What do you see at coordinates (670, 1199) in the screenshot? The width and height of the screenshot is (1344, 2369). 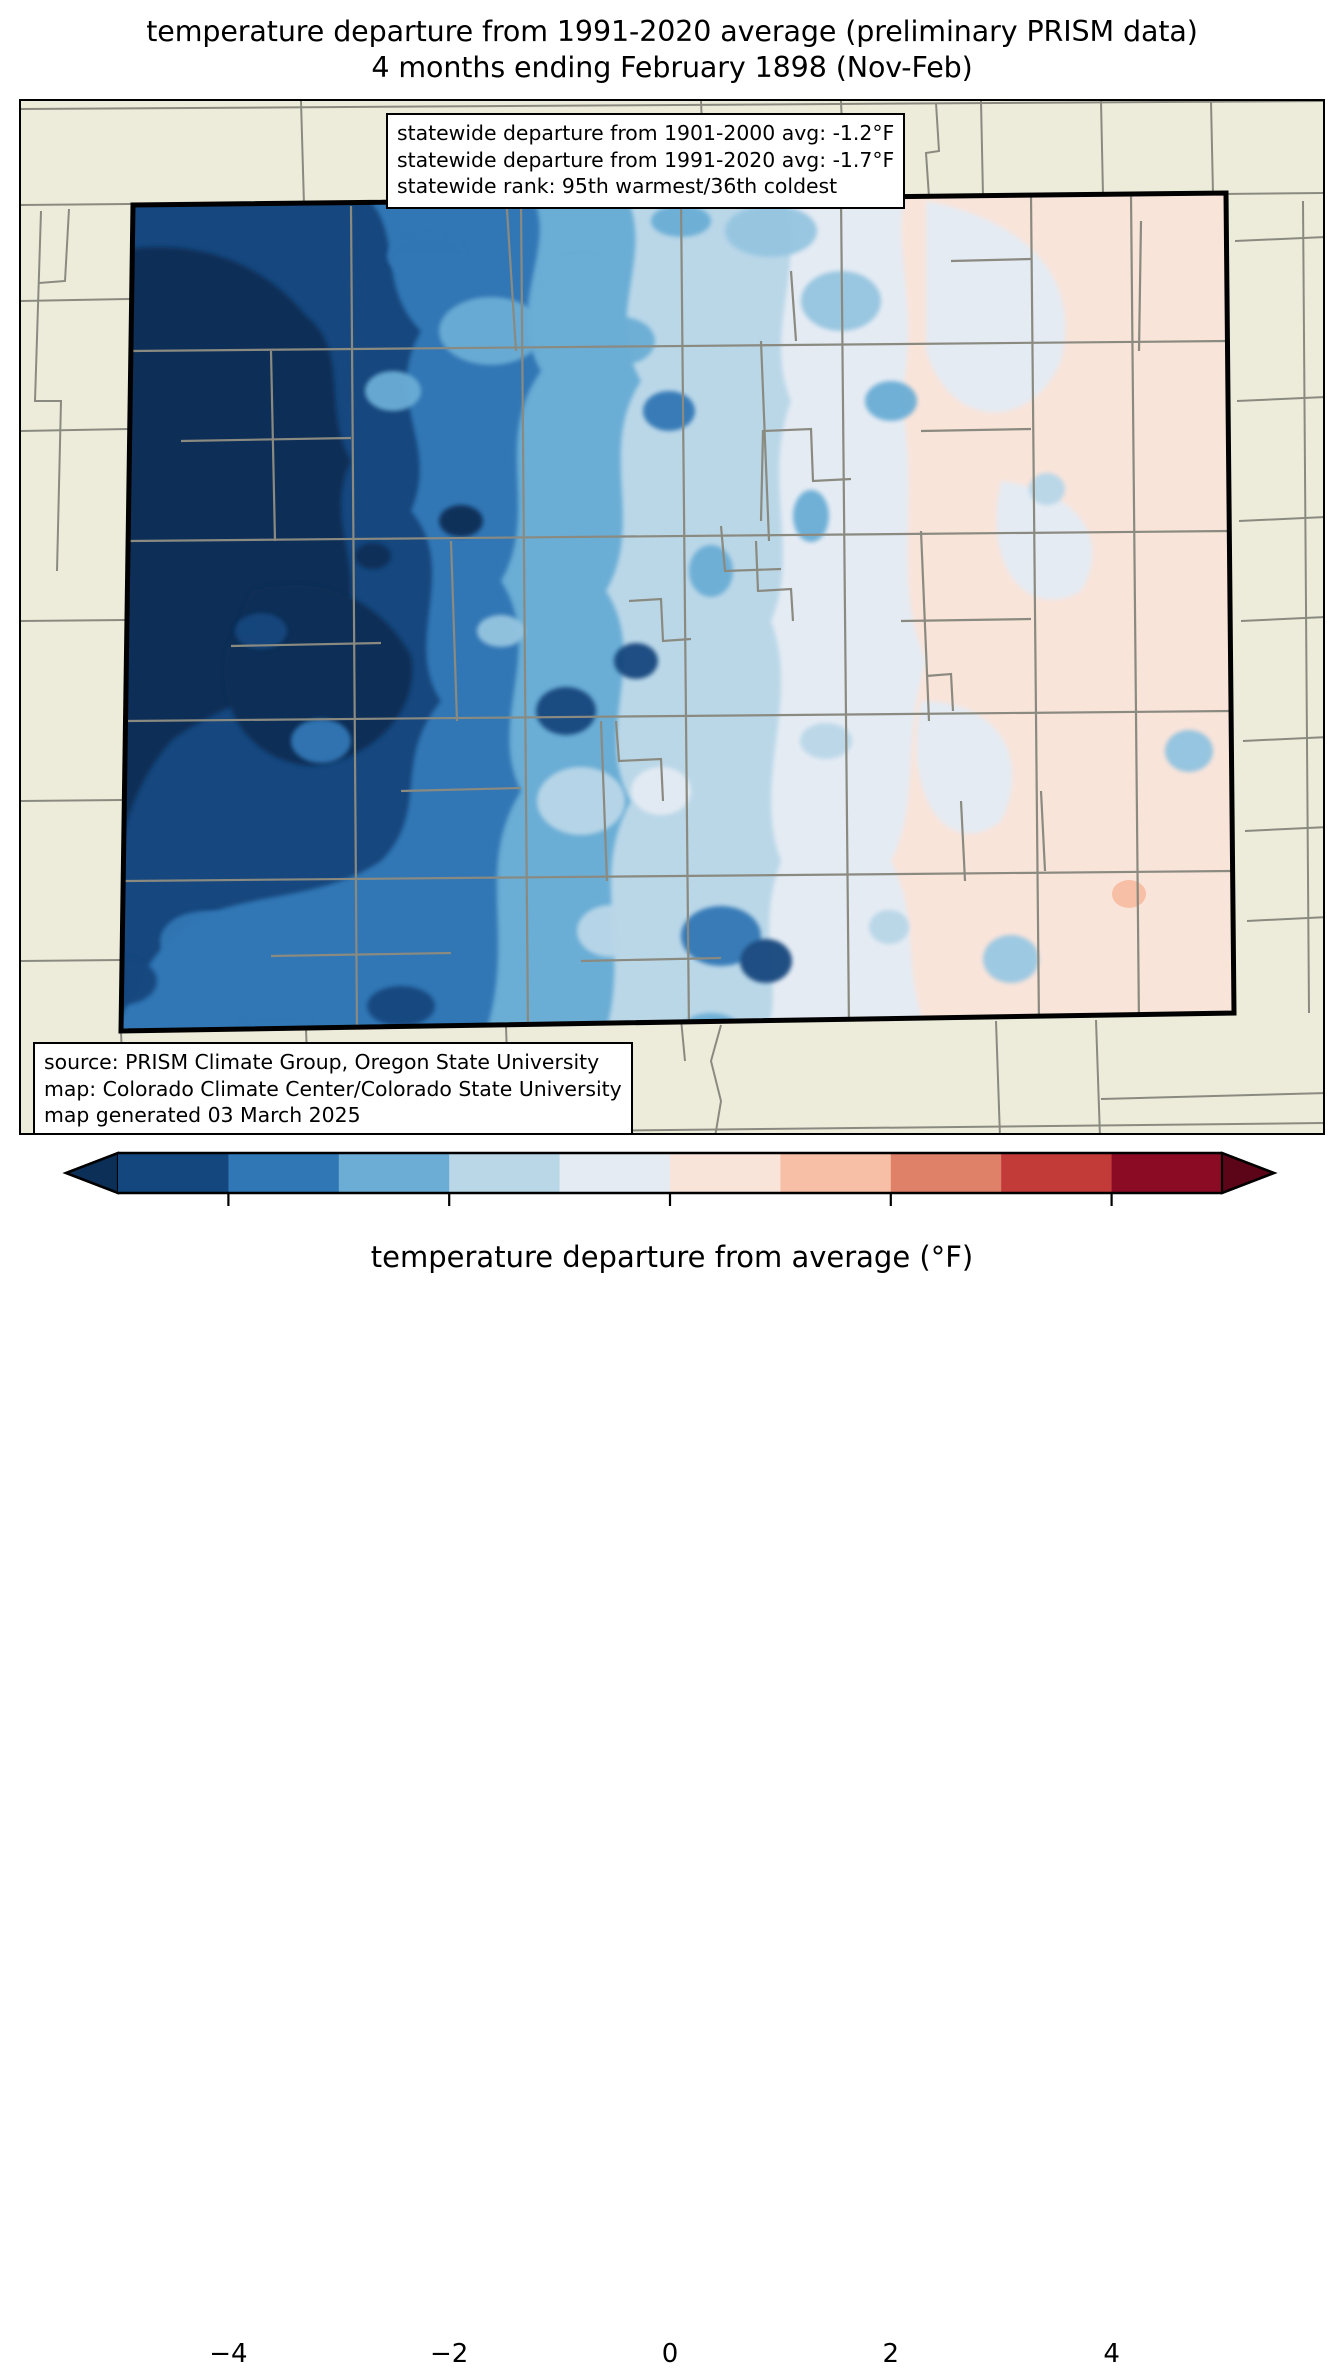 I see `colorbar-ticks` at bounding box center [670, 1199].